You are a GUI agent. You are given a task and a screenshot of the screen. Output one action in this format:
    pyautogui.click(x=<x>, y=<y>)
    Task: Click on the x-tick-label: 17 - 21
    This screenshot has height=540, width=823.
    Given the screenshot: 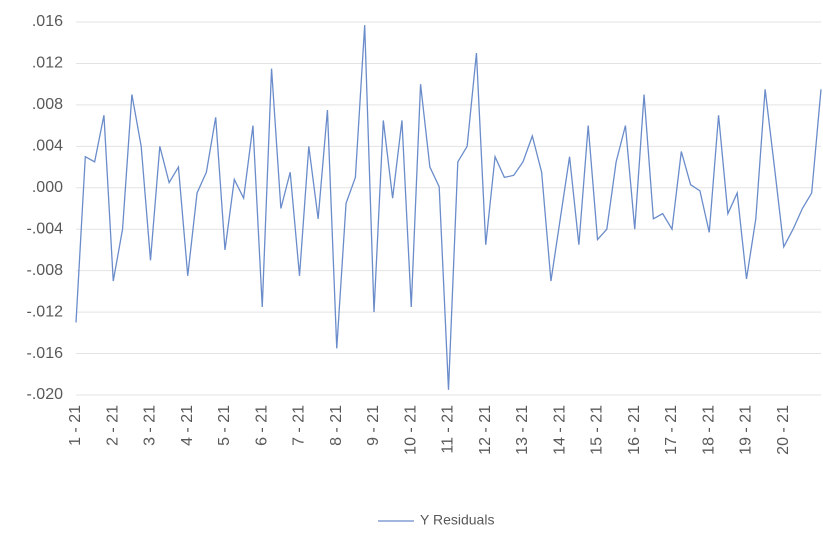 What is the action you would take?
    pyautogui.click(x=671, y=430)
    